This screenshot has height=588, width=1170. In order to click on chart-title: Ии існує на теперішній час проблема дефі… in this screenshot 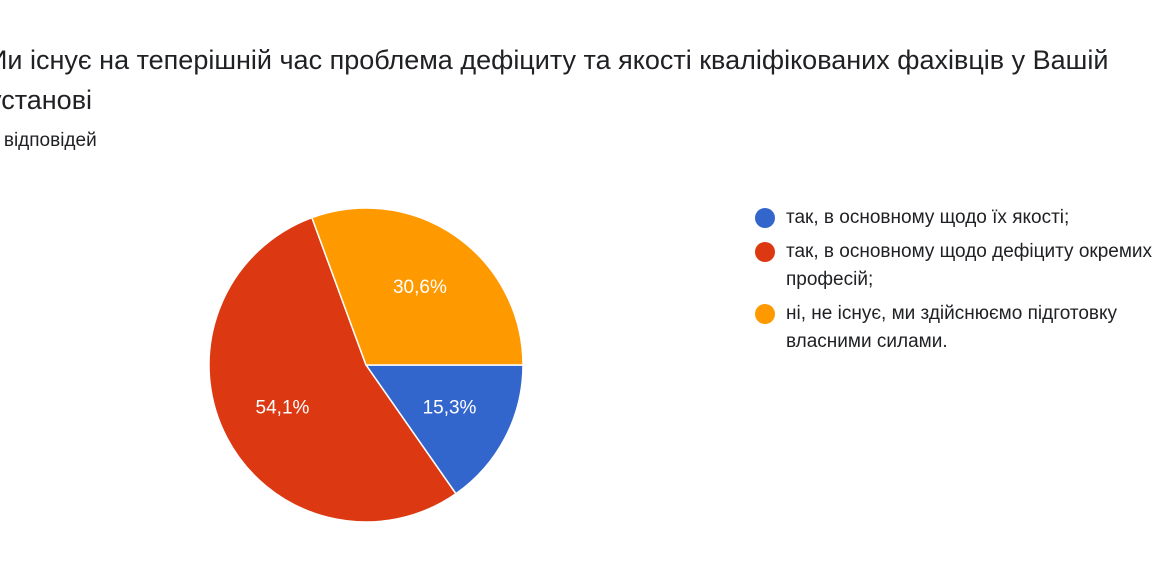, I will do `click(554, 80)`.